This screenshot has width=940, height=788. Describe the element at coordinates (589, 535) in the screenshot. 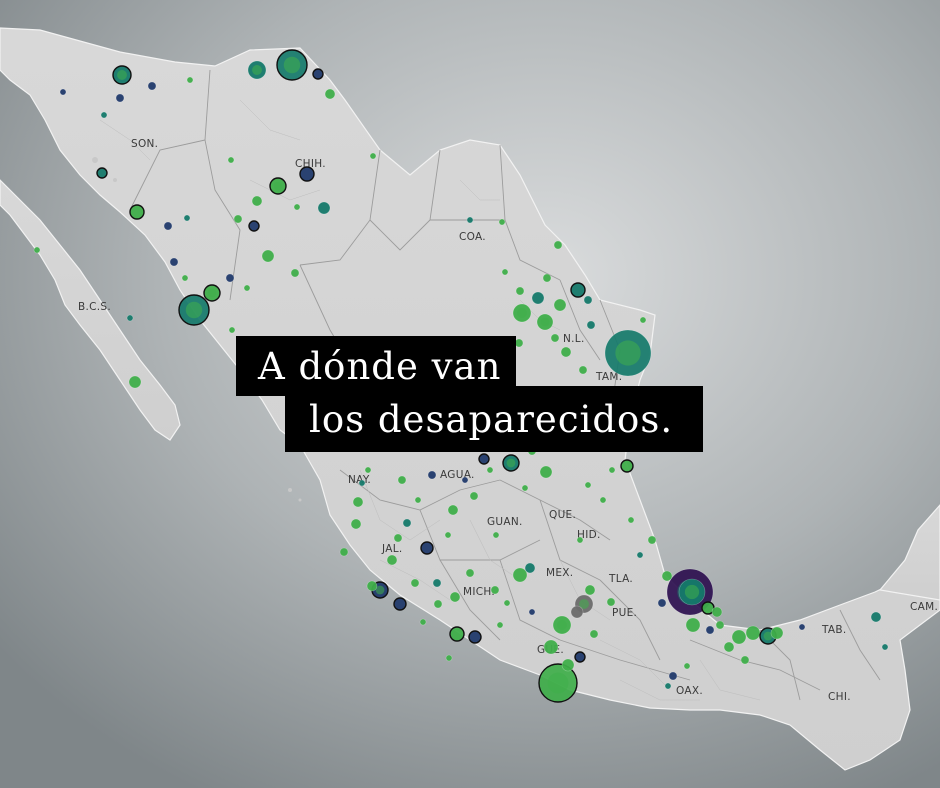

I see `label-hid: HID.` at that location.